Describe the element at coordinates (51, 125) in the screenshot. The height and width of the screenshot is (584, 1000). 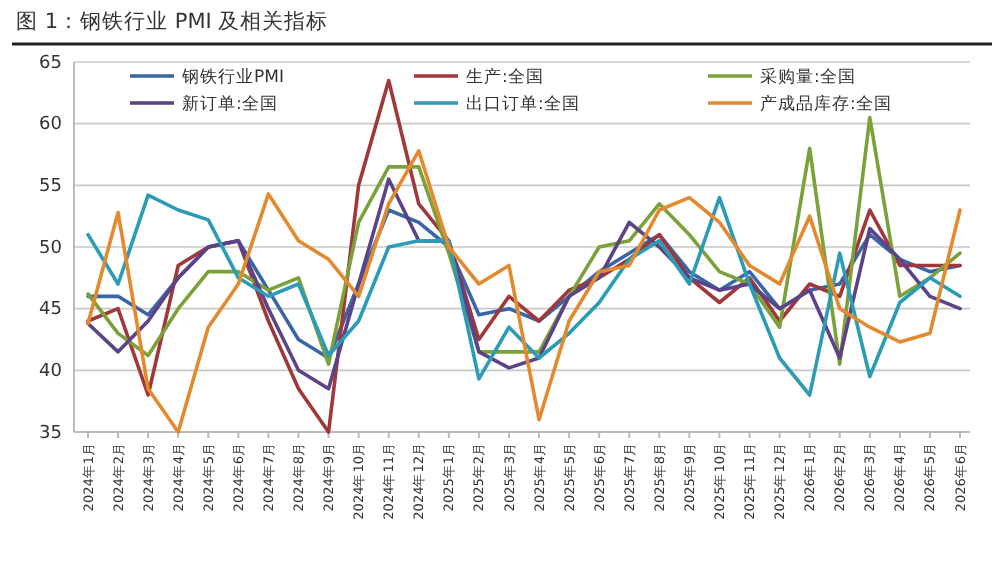
I see `y-tick-label: 60` at that location.